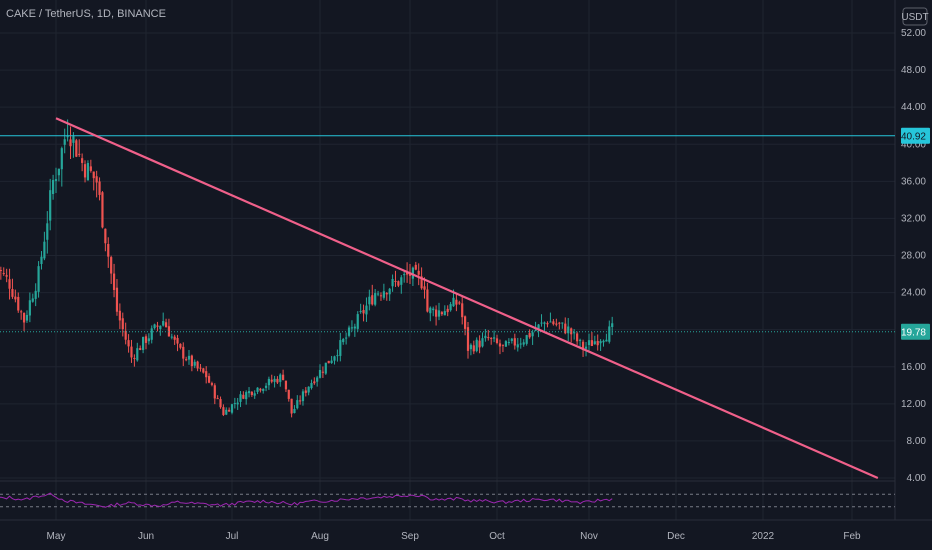  What do you see at coordinates (232, 536) in the screenshot?
I see `x-tick-label: Jul` at bounding box center [232, 536].